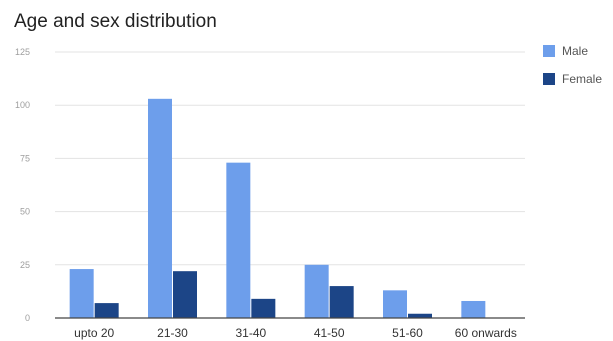 The height and width of the screenshot is (341, 613). Describe the element at coordinates (250, 333) in the screenshot. I see `x-tick-label: 31-40` at that location.